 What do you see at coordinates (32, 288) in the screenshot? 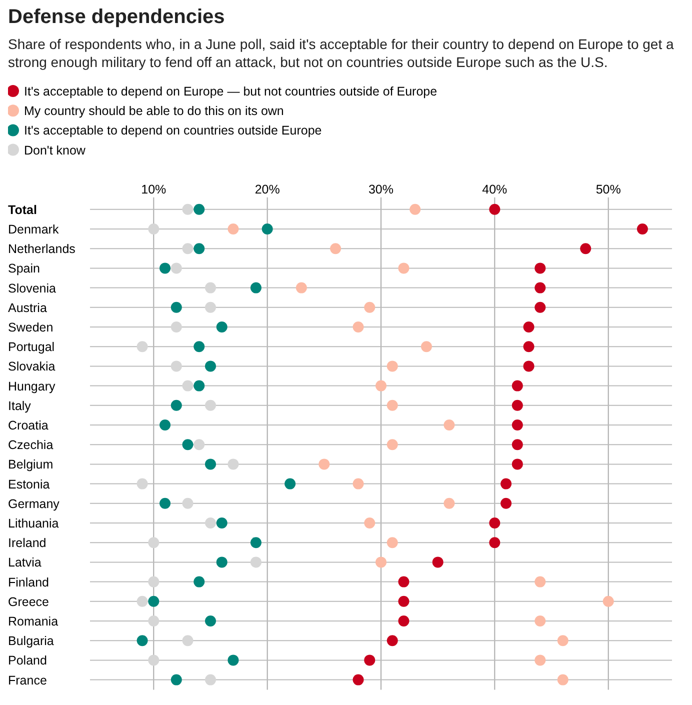
I see `y-tick-label: Slovenia` at bounding box center [32, 288].